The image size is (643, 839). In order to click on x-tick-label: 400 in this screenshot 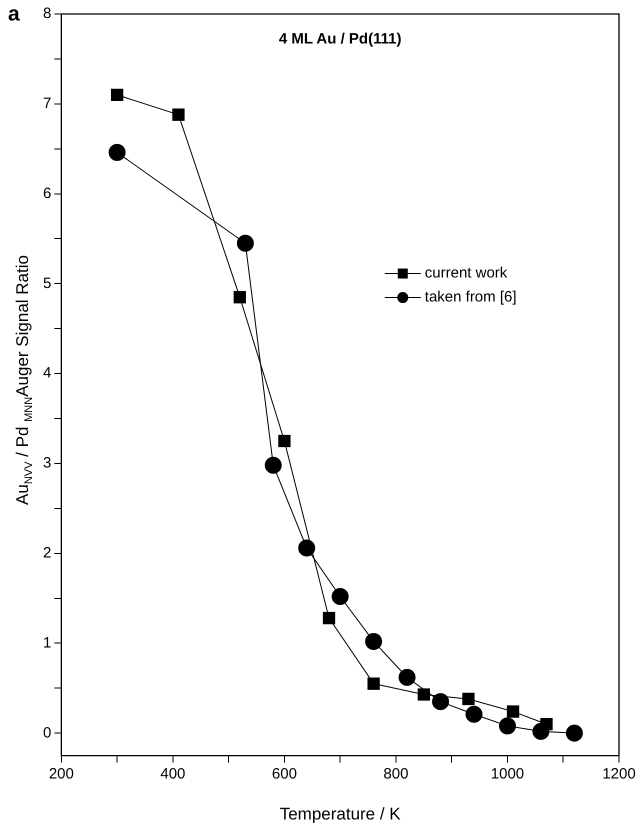, I will do `click(173, 774)`.